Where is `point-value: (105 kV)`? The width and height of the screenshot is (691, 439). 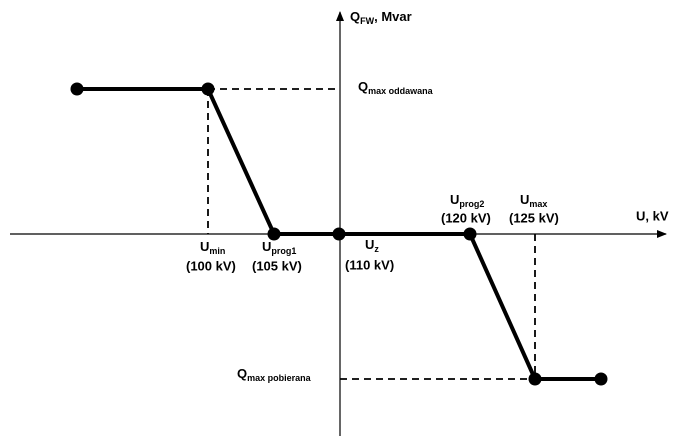 point-value: (105 kV) is located at coordinates (277, 265).